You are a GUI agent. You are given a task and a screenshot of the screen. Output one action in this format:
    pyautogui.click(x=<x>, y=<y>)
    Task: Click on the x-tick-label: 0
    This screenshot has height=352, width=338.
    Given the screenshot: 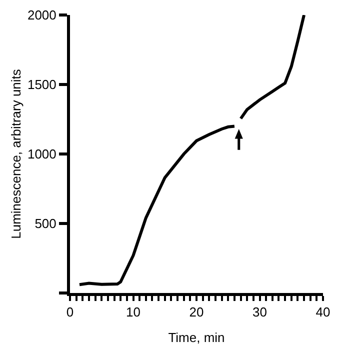 What is the action you would take?
    pyautogui.click(x=70, y=312)
    